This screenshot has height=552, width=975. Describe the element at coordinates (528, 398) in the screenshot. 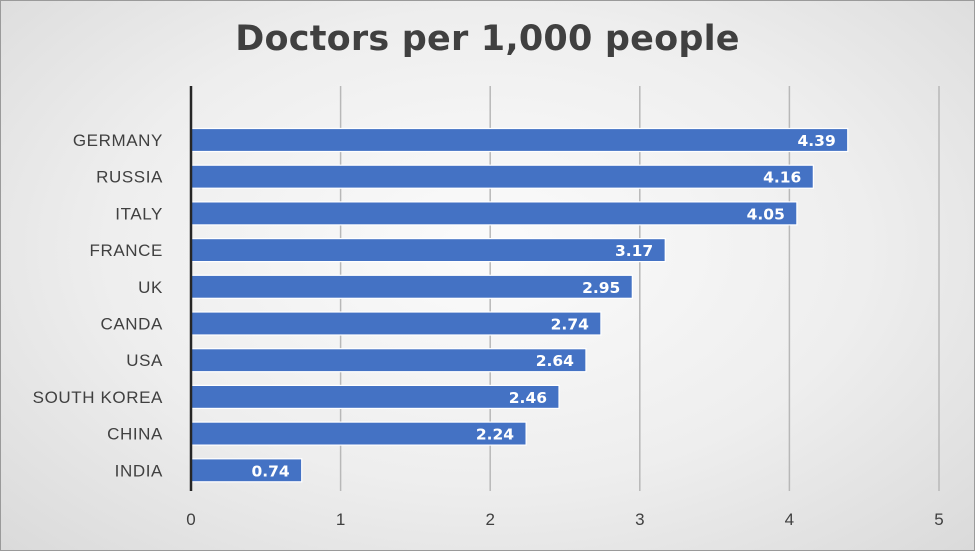

I see `data-label: 2.46` at that location.